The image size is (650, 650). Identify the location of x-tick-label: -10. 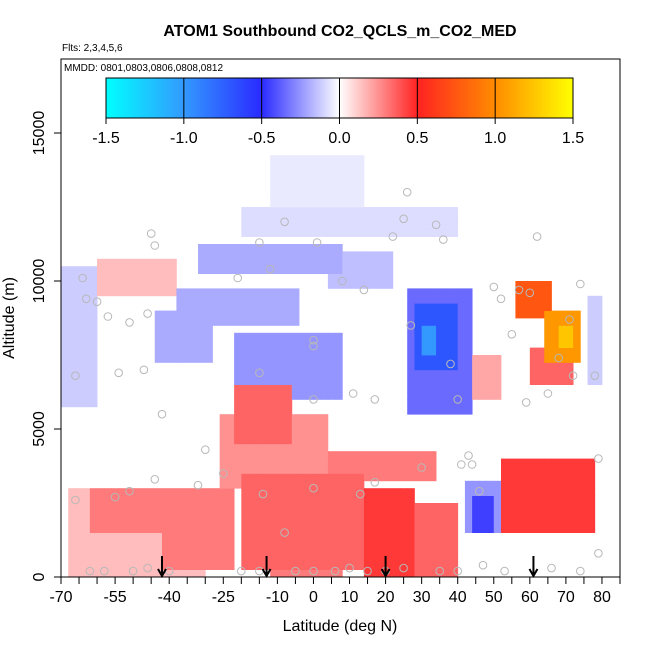
(277, 597).